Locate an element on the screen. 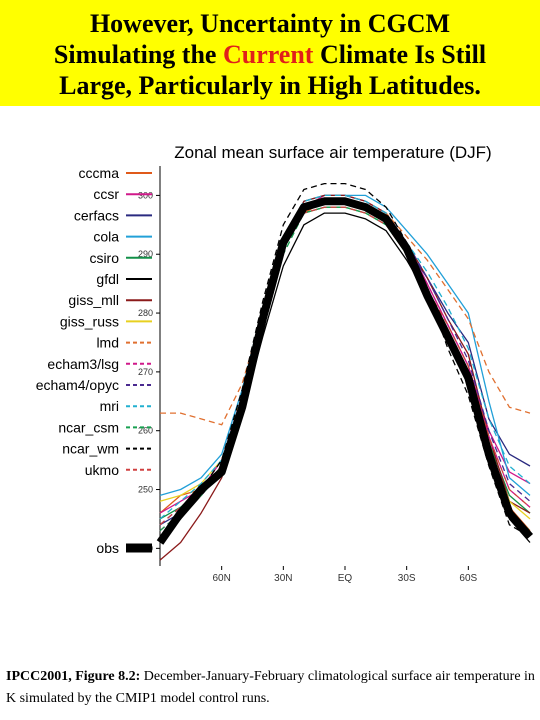 The image size is (540, 720). legend-label-giss-mll: giss_mll is located at coordinates (93, 300).